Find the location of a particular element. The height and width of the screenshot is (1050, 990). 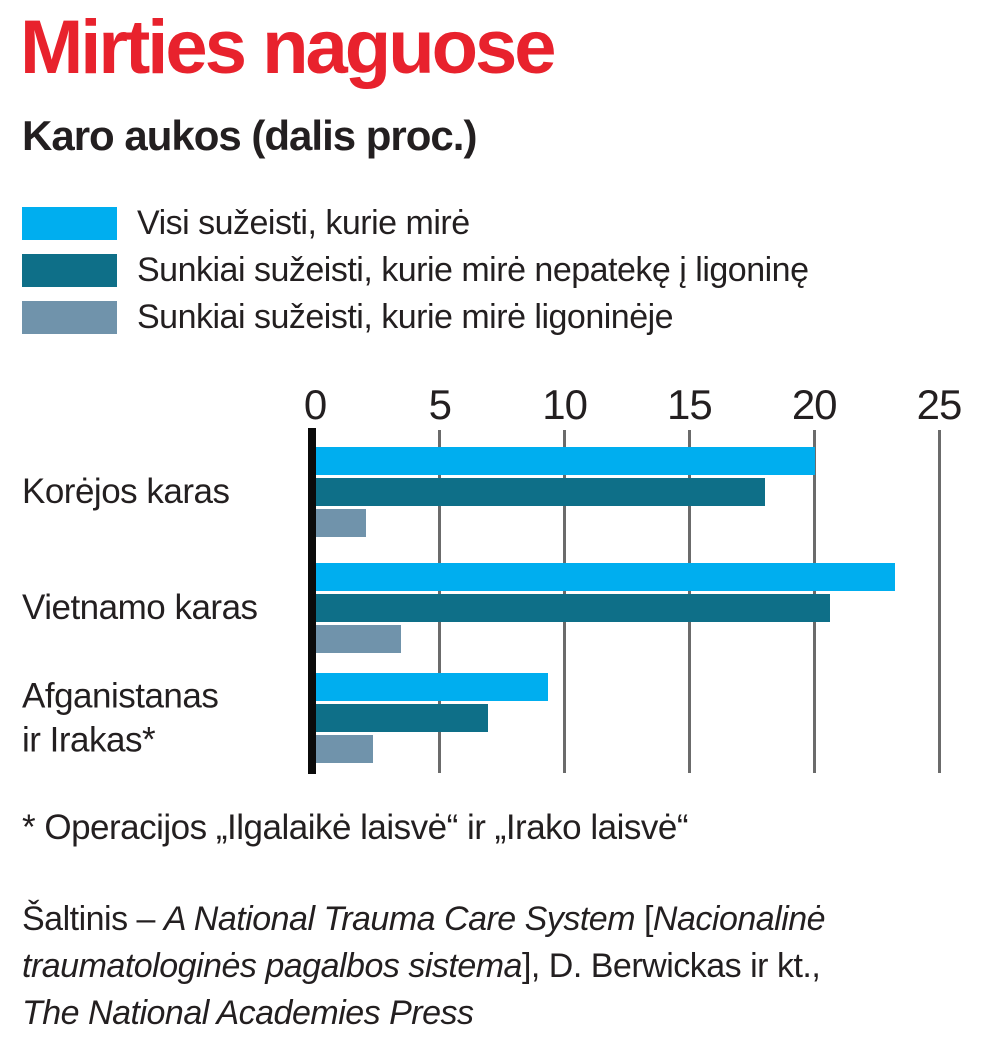

x-axis-tick-label-20: 20 is located at coordinates (814, 404).